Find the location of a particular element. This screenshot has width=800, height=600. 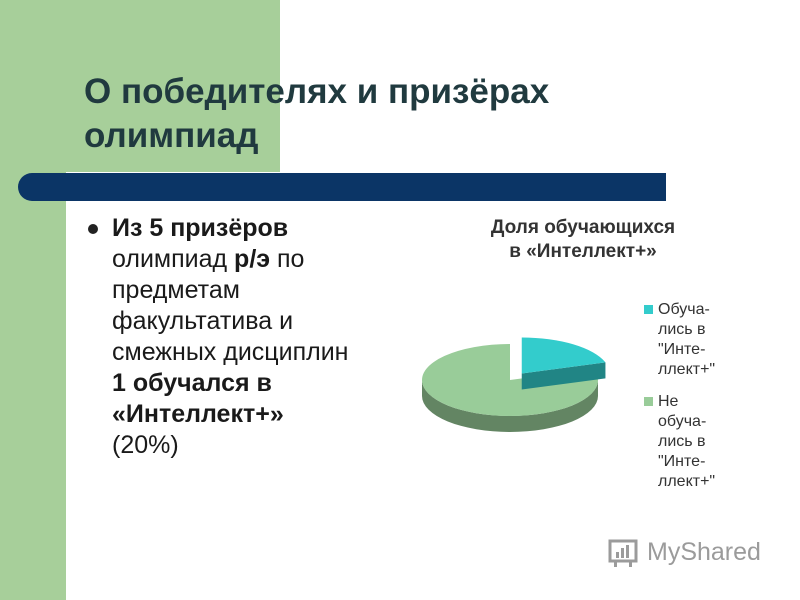

green-top-panel is located at coordinates (173, 86).